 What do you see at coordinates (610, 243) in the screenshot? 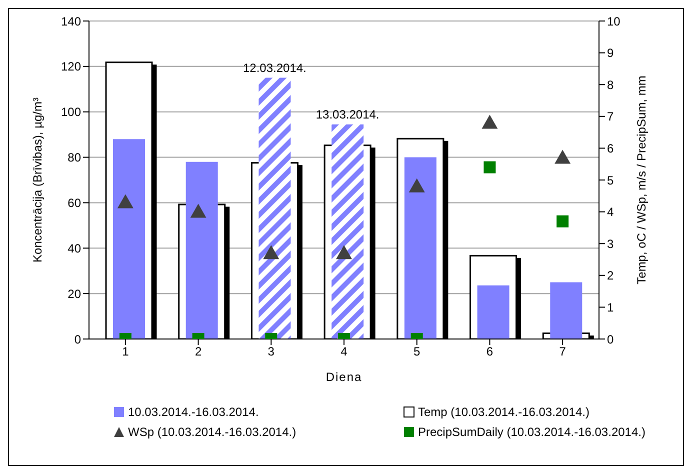
I see `y2-tick-label: 3` at bounding box center [610, 243].